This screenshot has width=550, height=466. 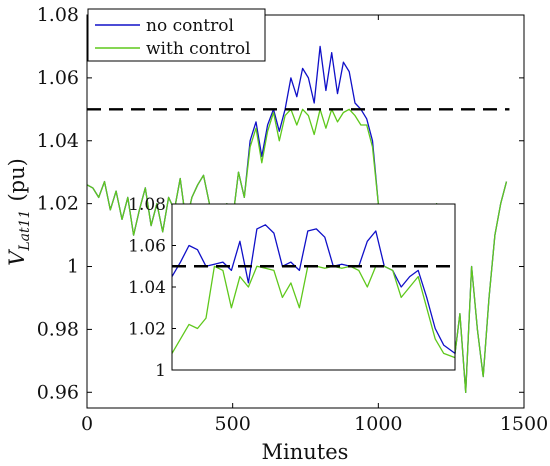 I want to click on y-tick-label: 0.98, so click(x=58, y=329).